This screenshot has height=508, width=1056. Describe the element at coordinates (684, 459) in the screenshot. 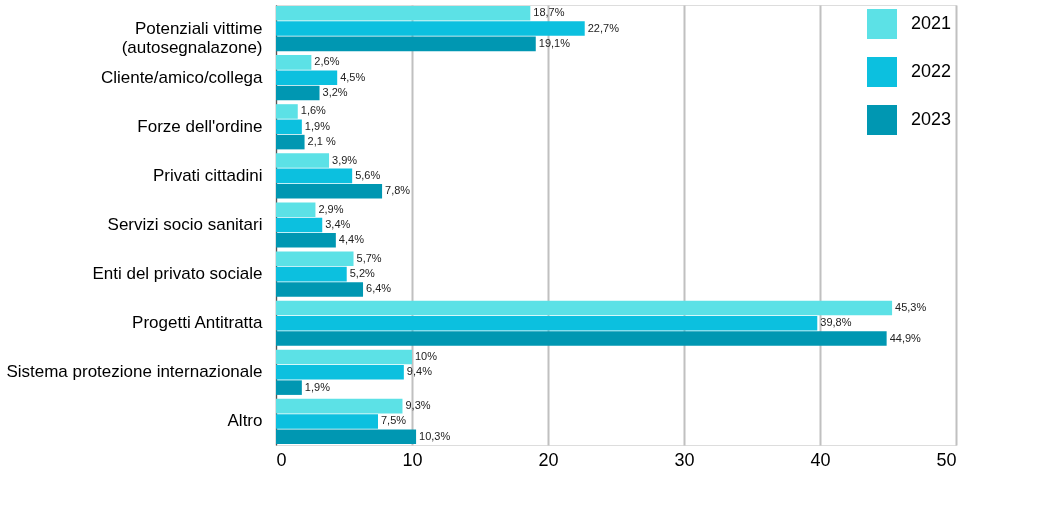

I see `x-tick-label: 30` at that location.